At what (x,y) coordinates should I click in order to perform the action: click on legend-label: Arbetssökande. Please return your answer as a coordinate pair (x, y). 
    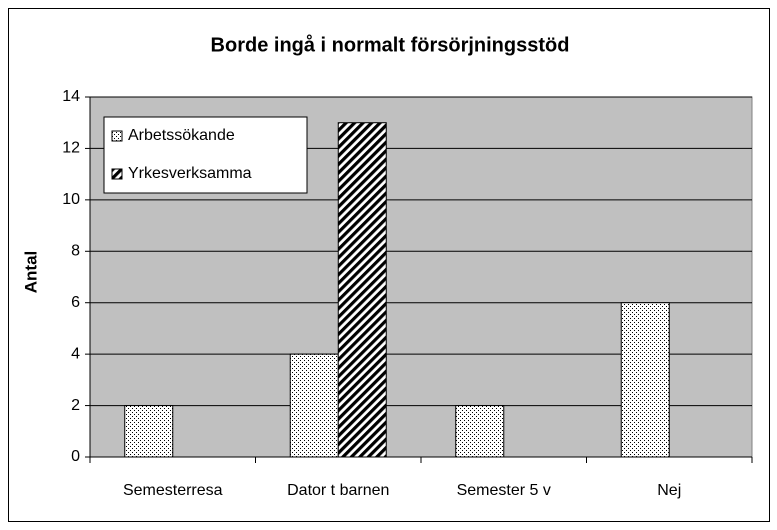
    Looking at the image, I should click on (181, 135).